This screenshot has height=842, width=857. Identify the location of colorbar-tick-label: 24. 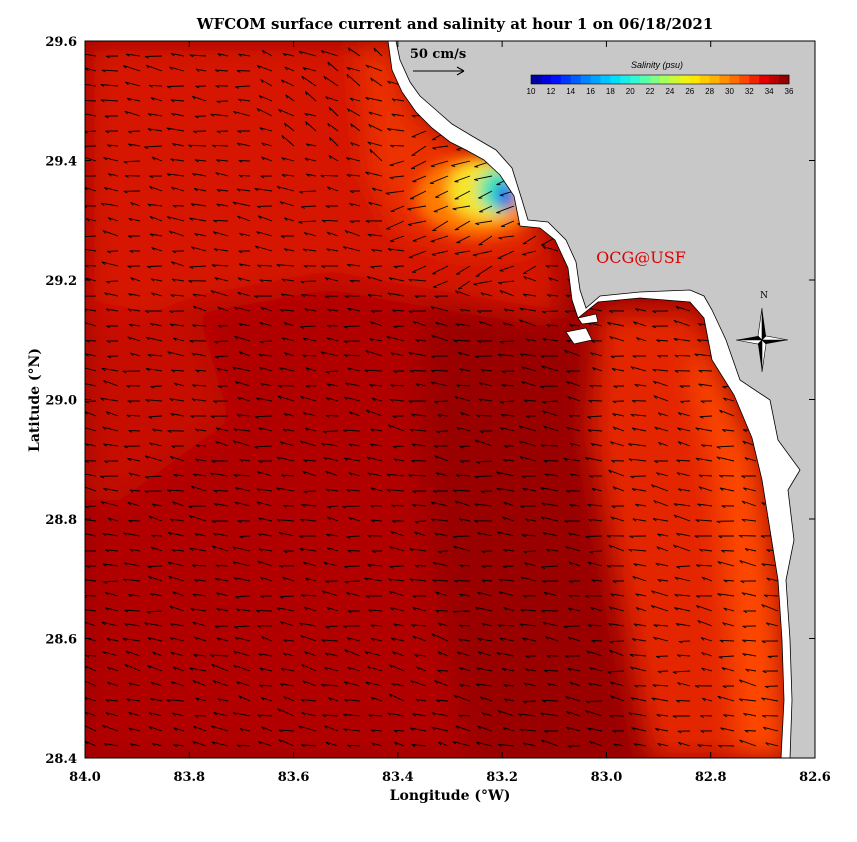
(669, 91).